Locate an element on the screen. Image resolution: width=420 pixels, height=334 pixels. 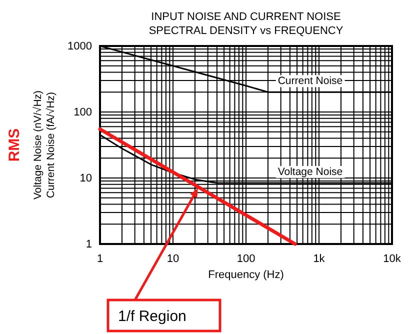
x-tick-label: 10k is located at coordinates (392, 258).